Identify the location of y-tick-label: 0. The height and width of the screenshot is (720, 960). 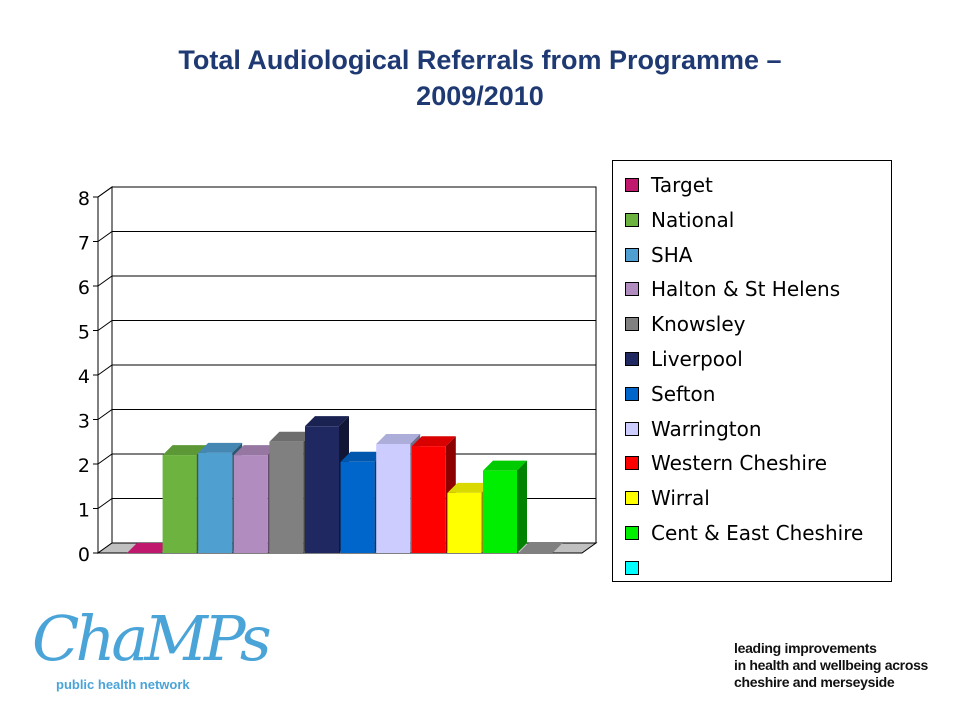
(84, 555).